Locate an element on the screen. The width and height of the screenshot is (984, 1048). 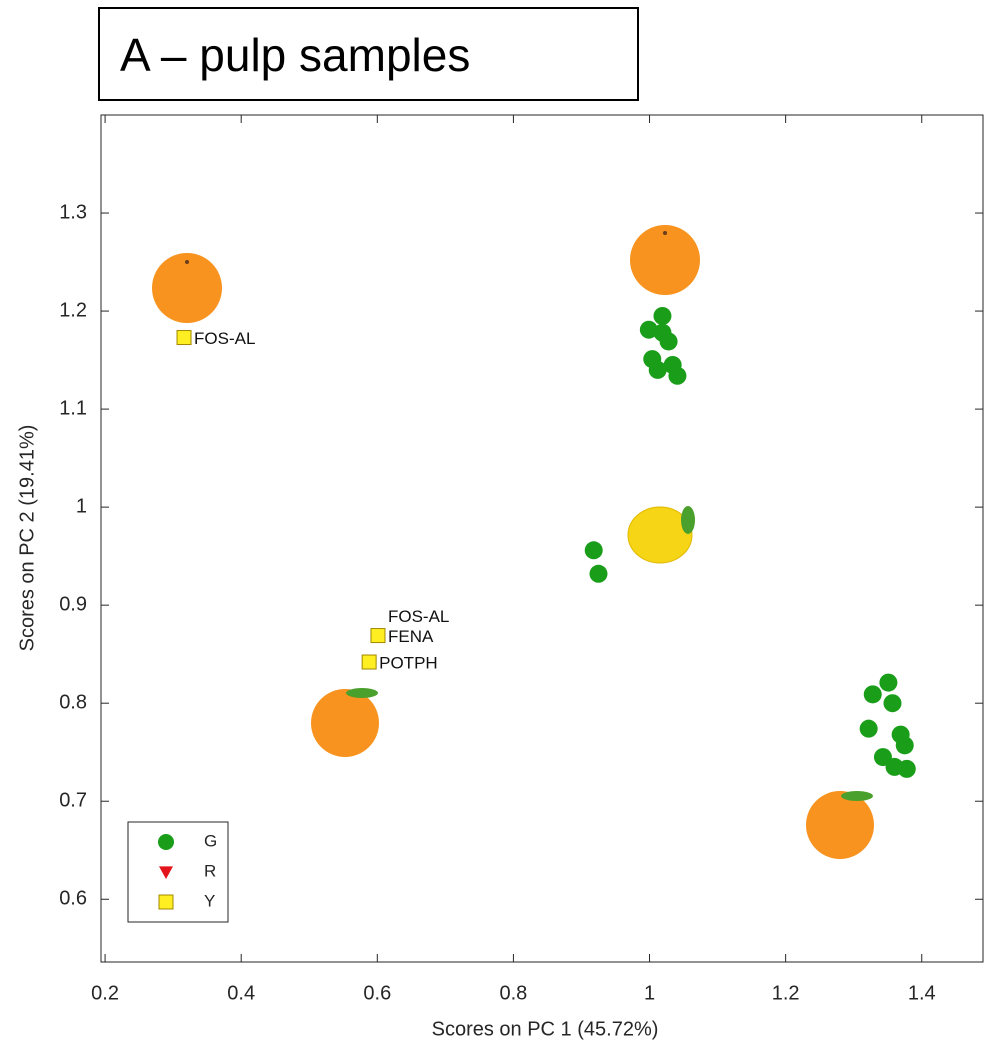
y-tick-label: 1.2 is located at coordinates (73, 310).